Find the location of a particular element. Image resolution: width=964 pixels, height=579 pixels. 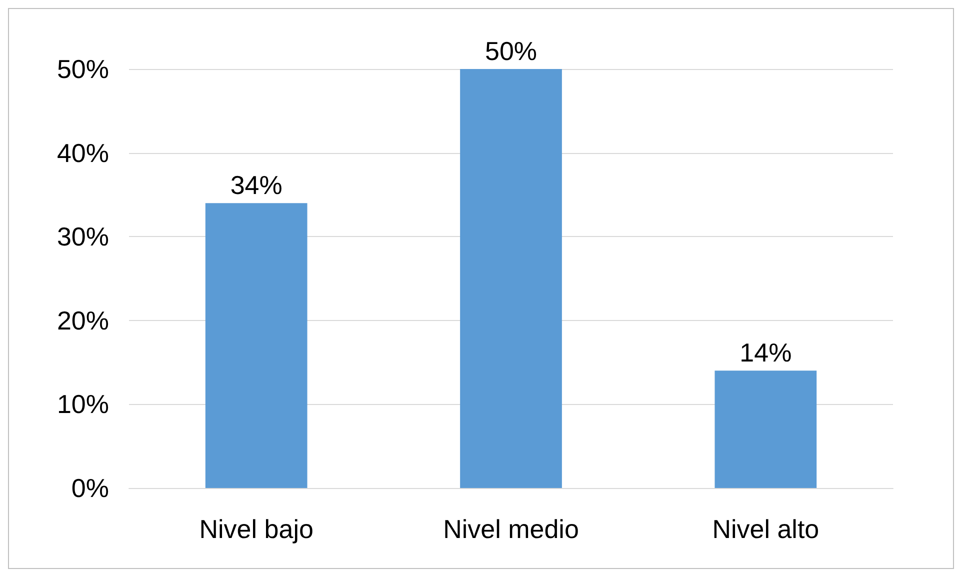

y-tick-label: 20% is located at coordinates (82, 320).